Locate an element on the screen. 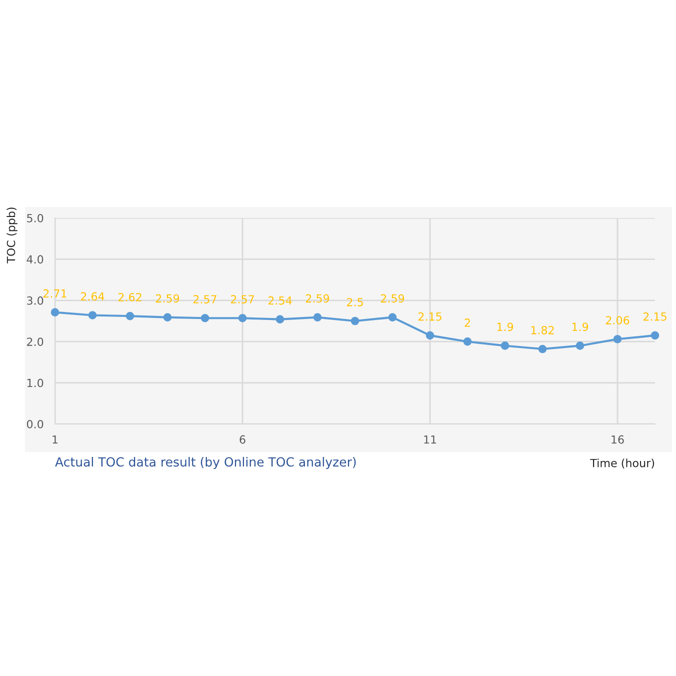 The width and height of the screenshot is (676, 676). y-tick-label: 5.0 is located at coordinates (35, 218).